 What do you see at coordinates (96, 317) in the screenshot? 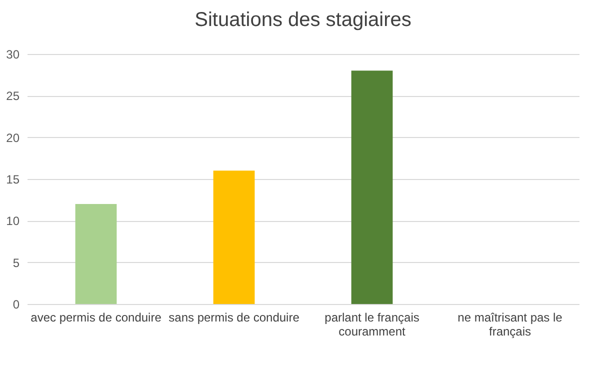
I see `x-tick-label: avec permis de conduire` at bounding box center [96, 317].